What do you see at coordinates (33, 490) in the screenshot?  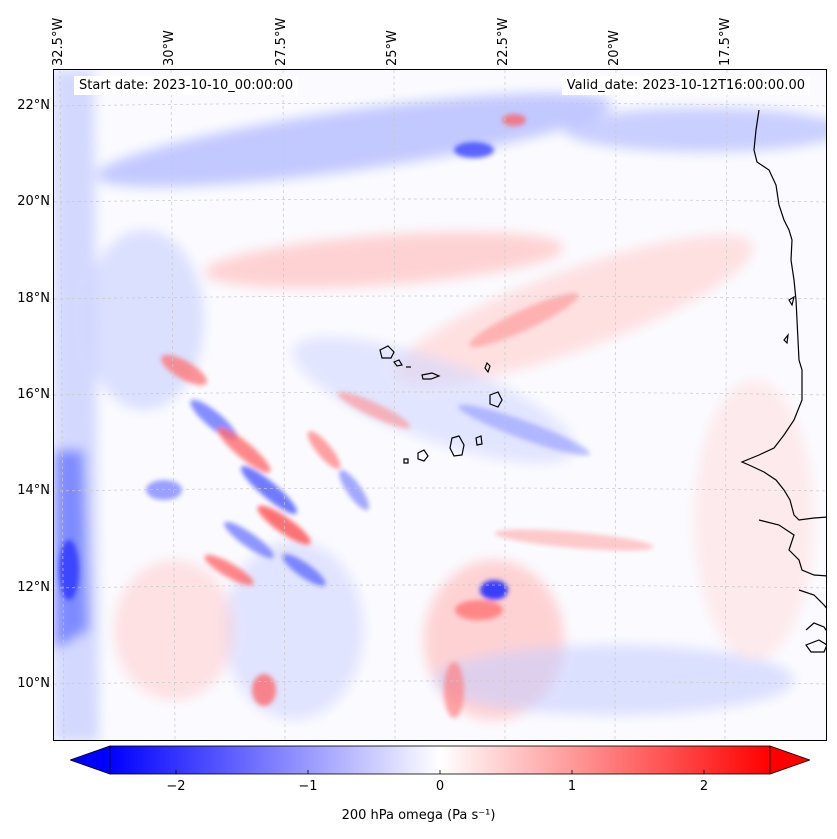 I see `lat-label-14n: 14°N` at bounding box center [33, 490].